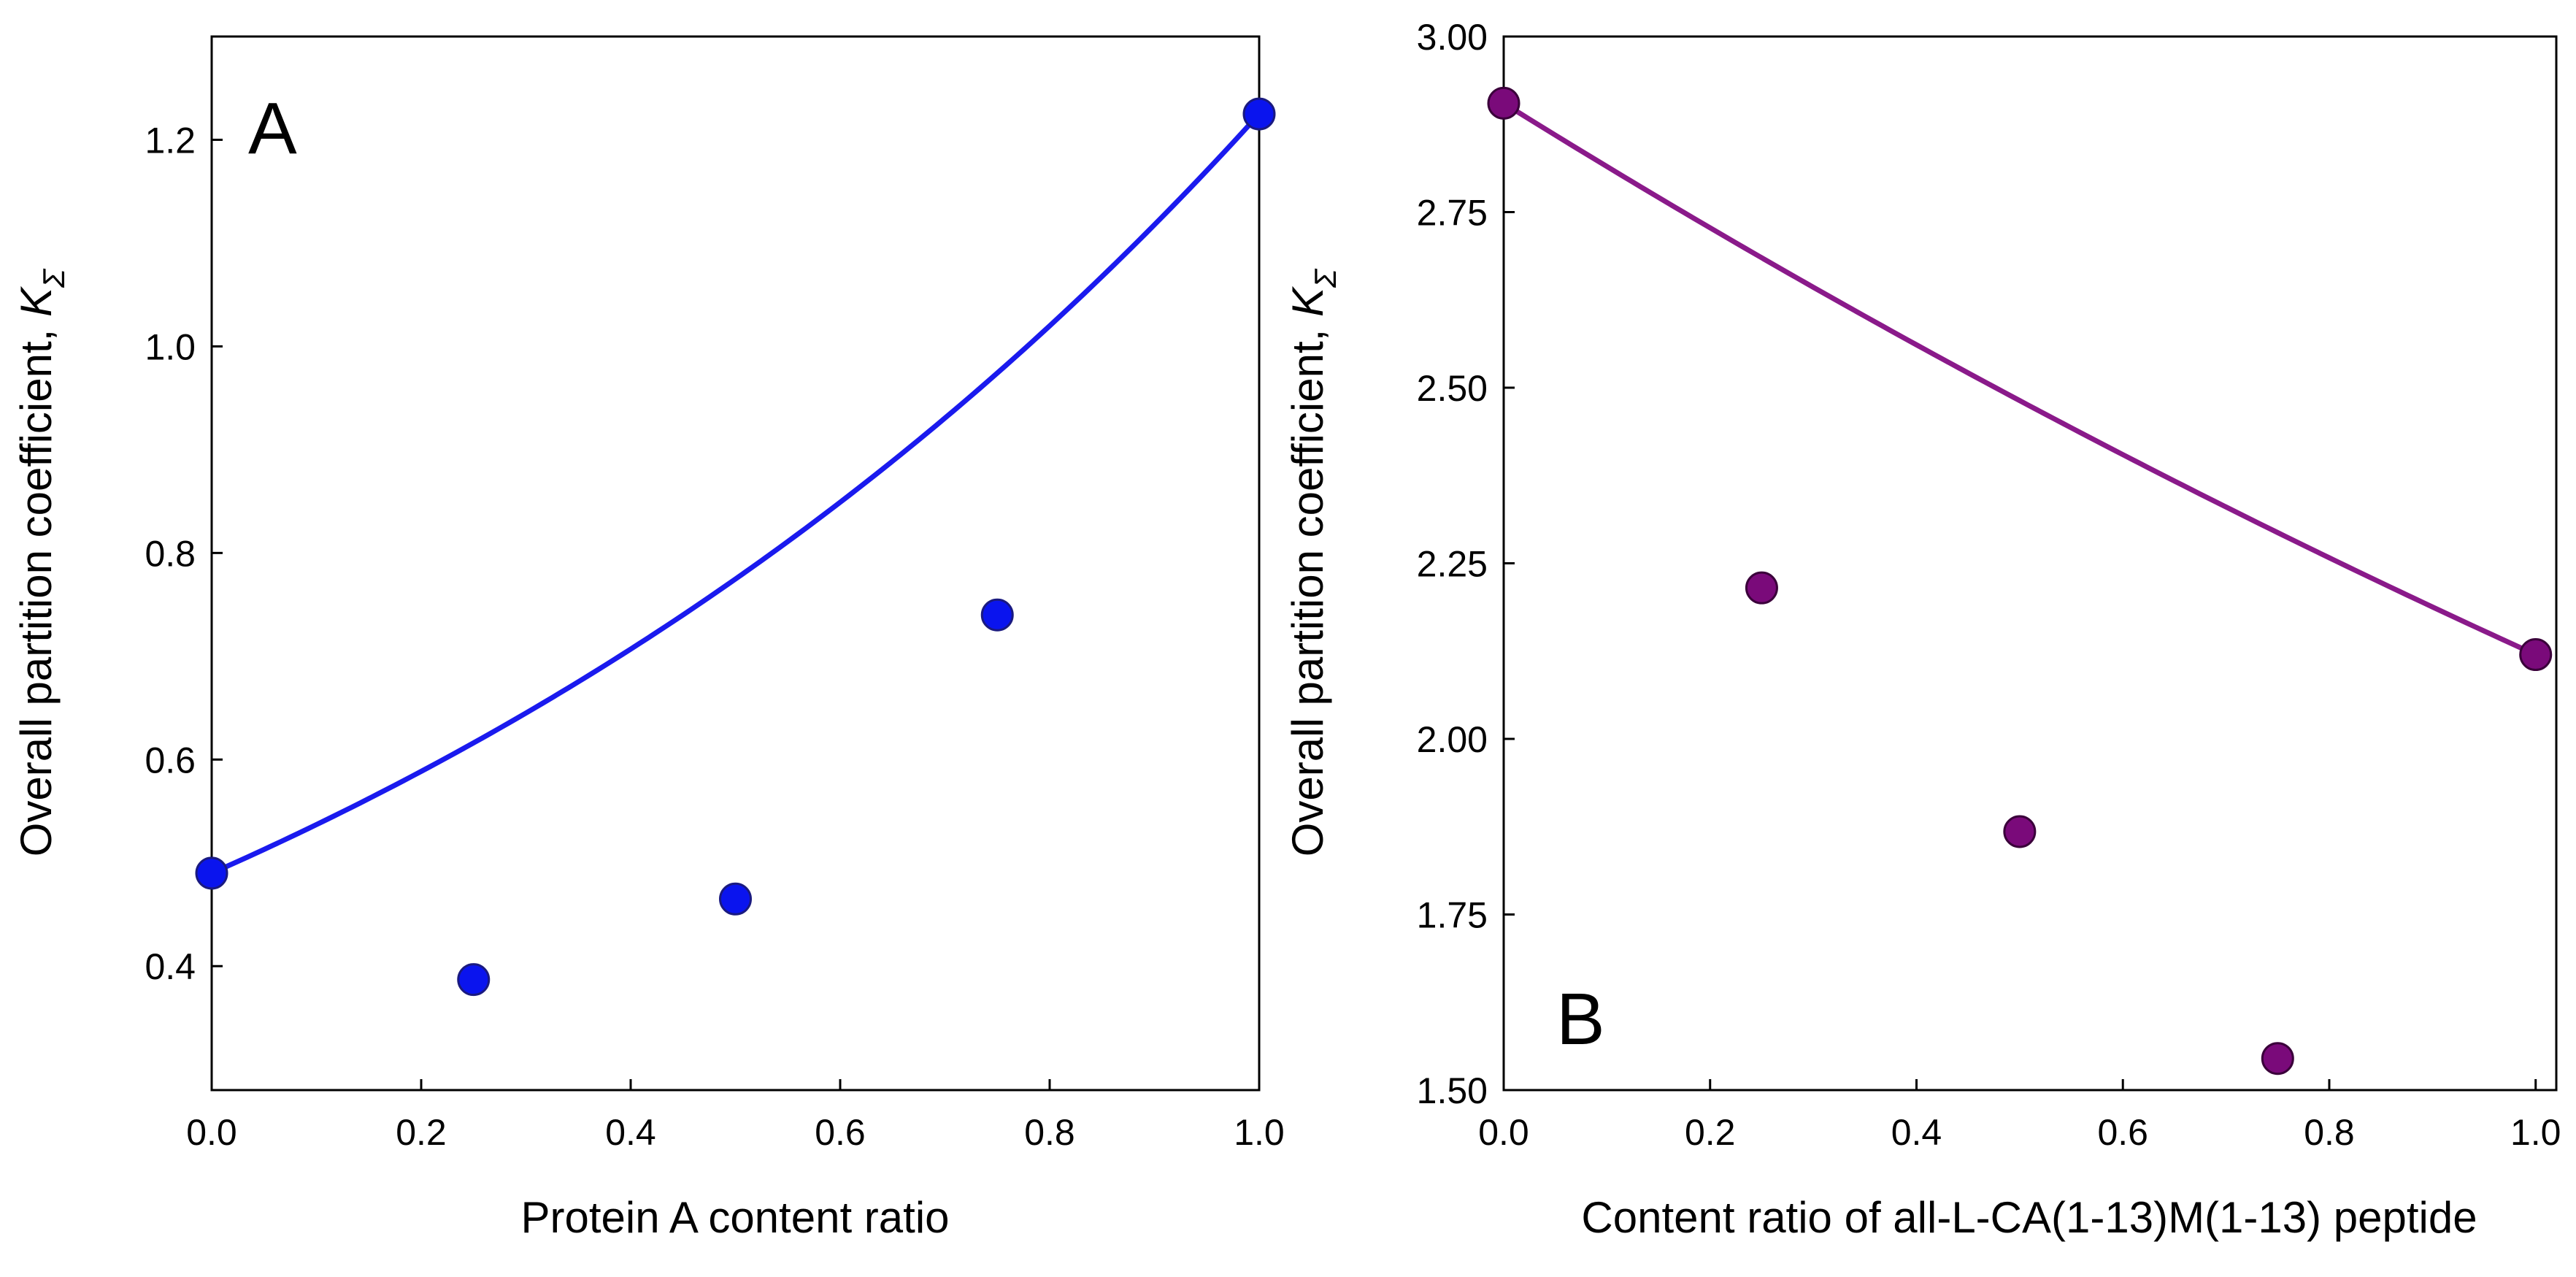 The image size is (2576, 1277). Describe the element at coordinates (734, 1217) in the screenshot. I see `panel-a-x-axis-title: Protein A content ratio` at that location.